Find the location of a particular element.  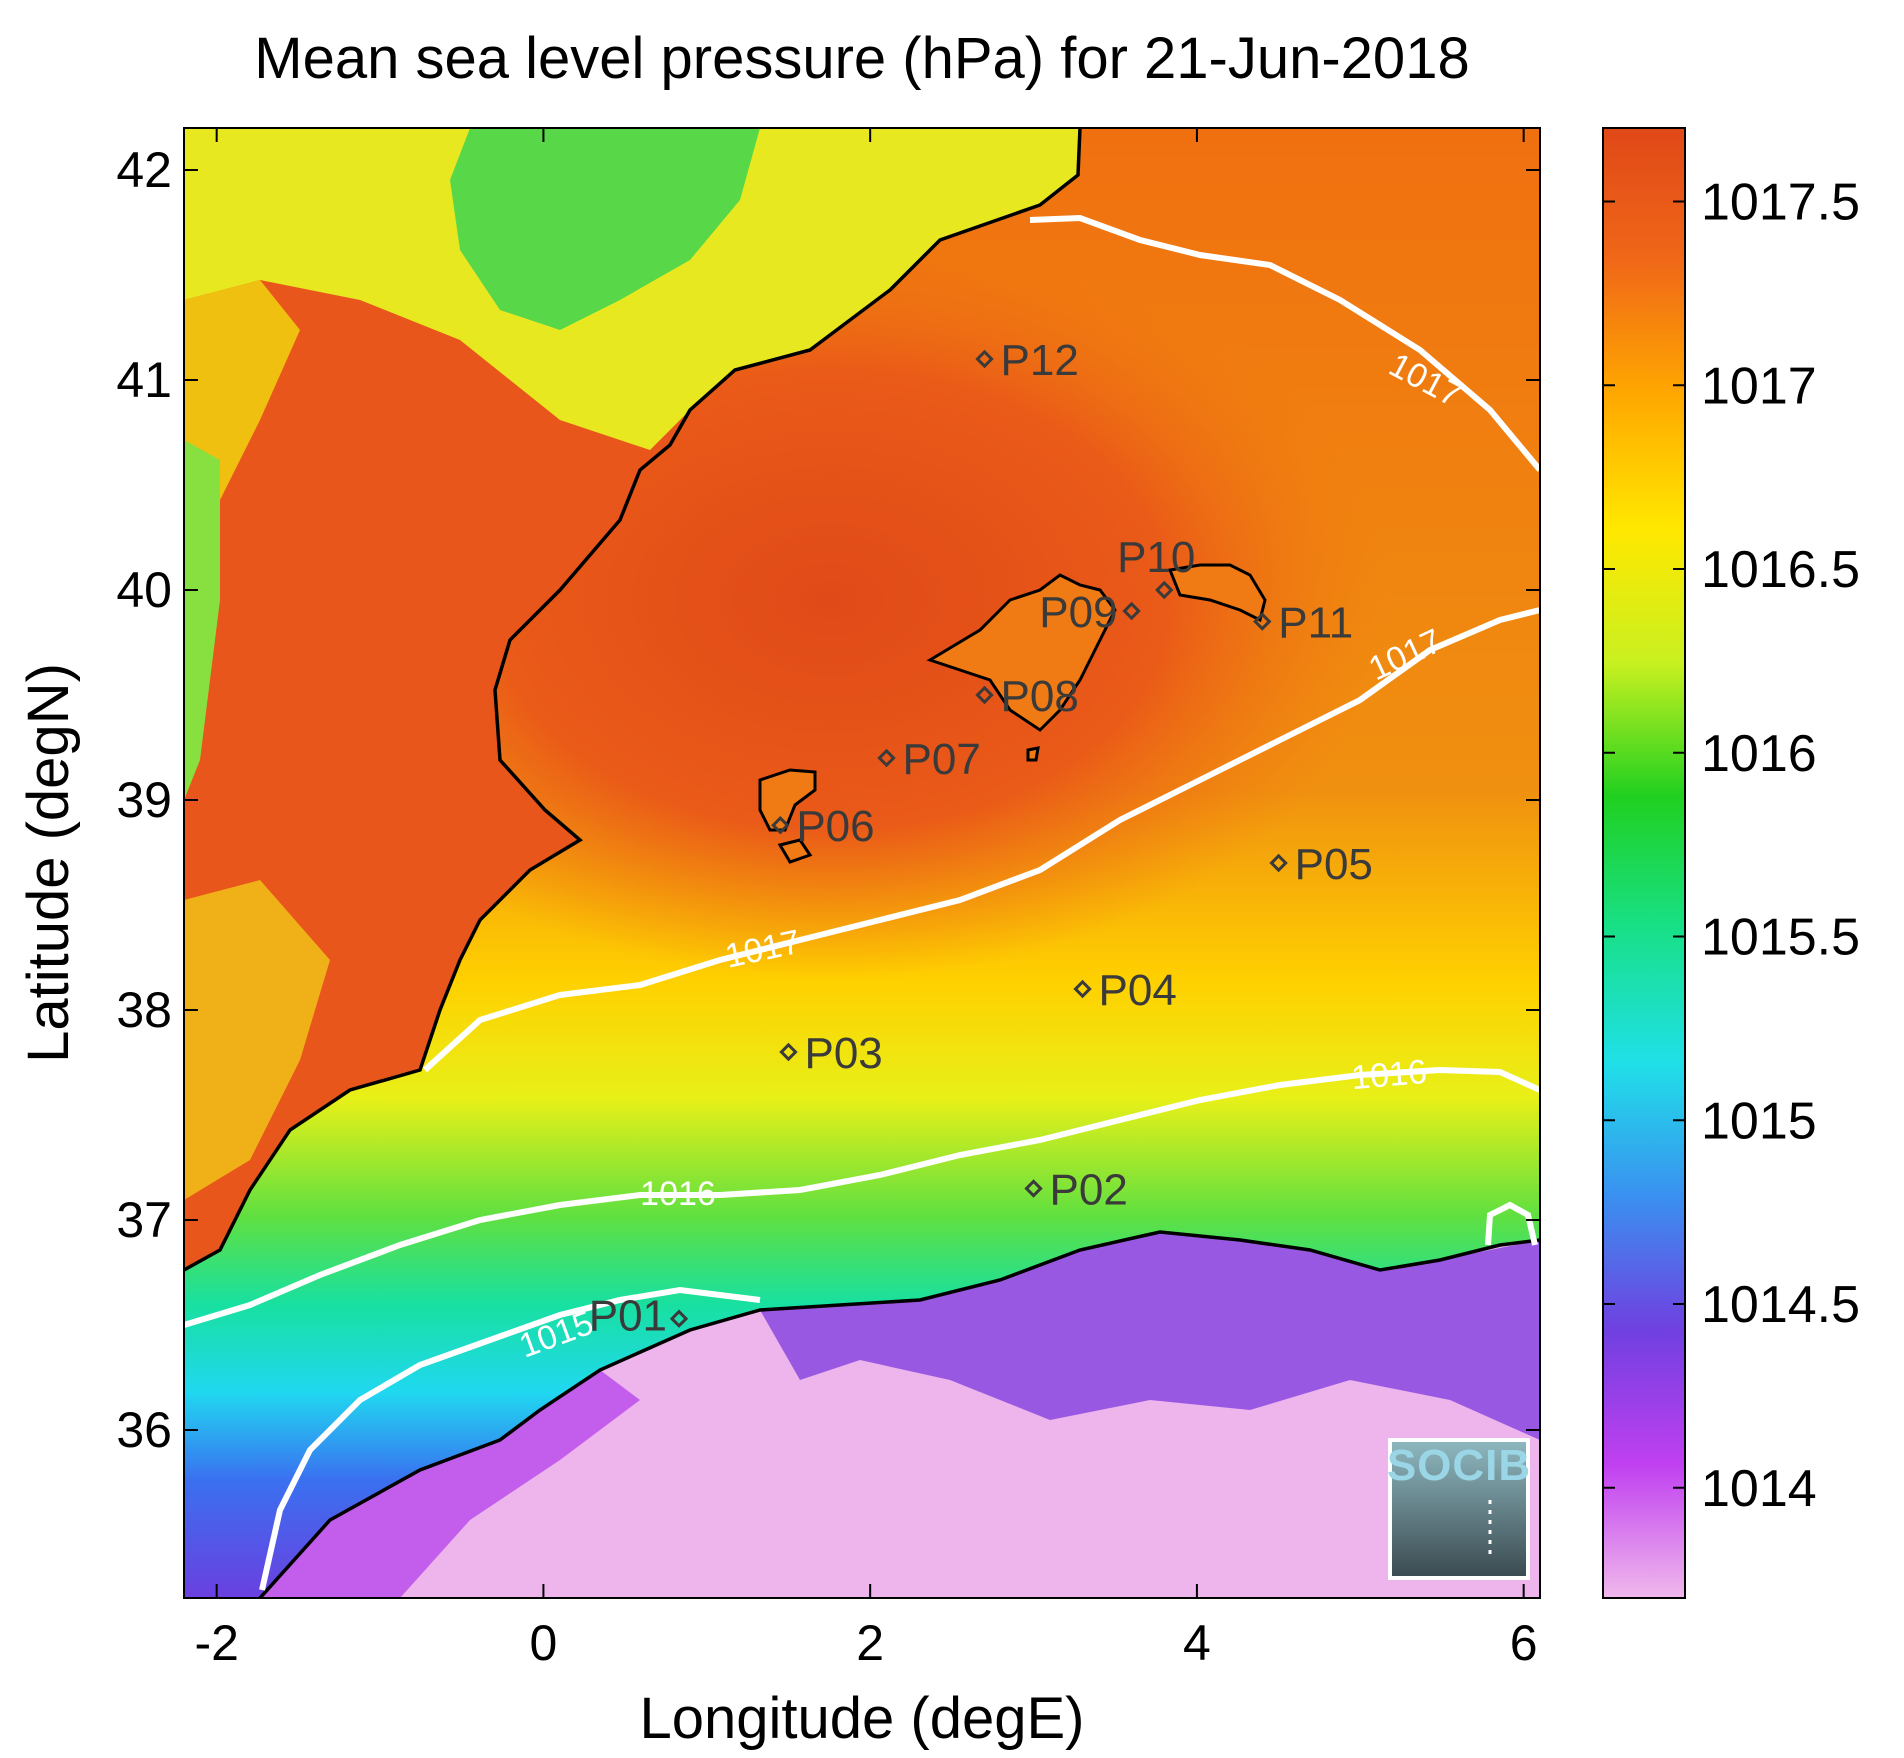

station-p11: P11 is located at coordinates (1303, 623).